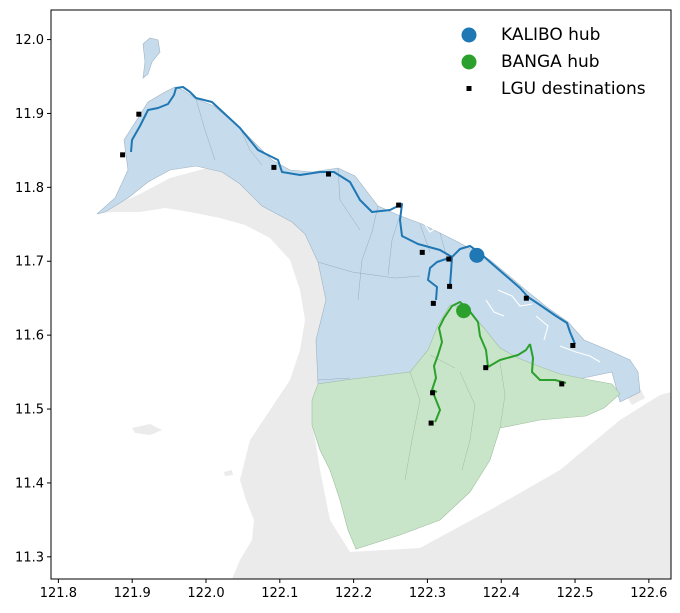  What do you see at coordinates (469, 62) in the screenshot?
I see `legend-banga-marker` at bounding box center [469, 62].